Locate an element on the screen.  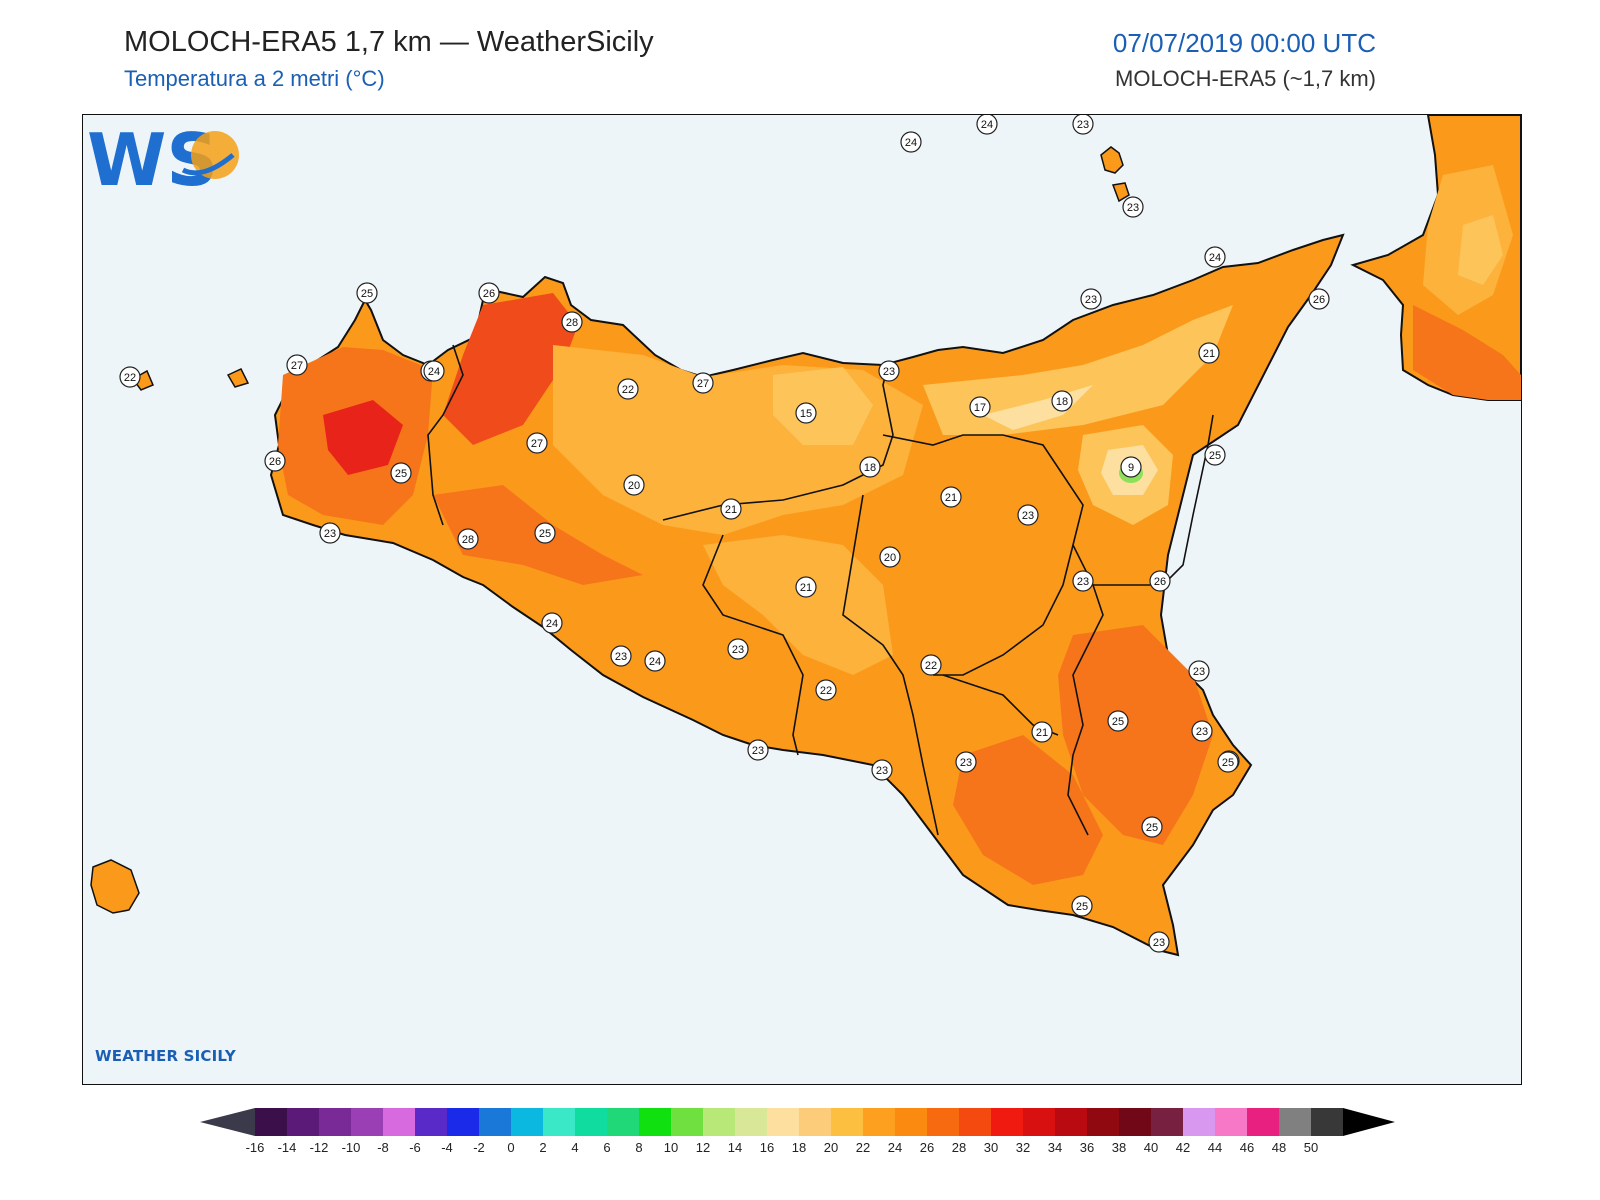
colorbar-tick-label: -8 is located at coordinates (383, 1147).